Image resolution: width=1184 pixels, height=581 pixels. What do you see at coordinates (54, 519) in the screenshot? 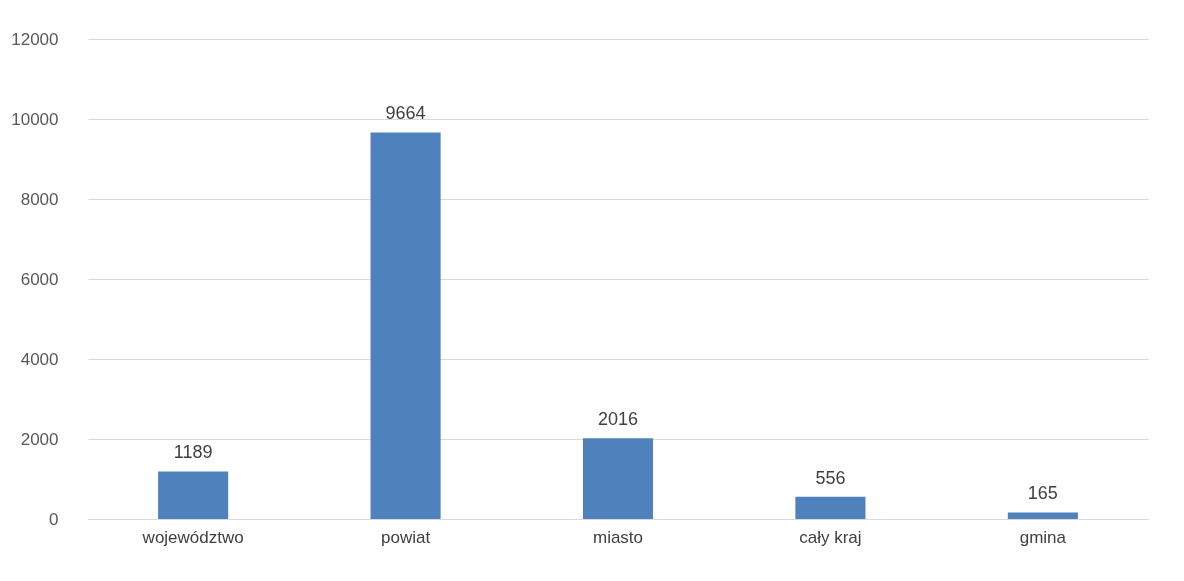
I see `y-tick-label: 0` at bounding box center [54, 519].